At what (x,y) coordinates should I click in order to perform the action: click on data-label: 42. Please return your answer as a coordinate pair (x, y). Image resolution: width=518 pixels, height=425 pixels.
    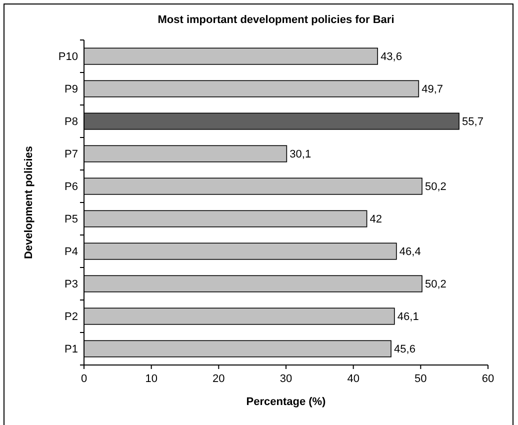
    Looking at the image, I should click on (376, 220).